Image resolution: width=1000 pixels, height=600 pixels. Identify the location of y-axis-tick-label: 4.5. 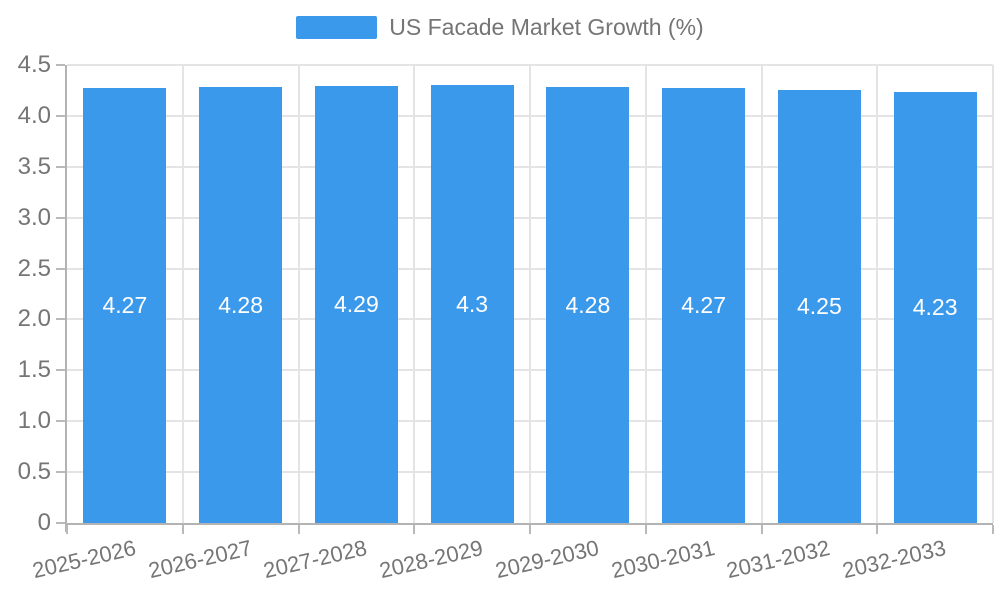
(34, 64).